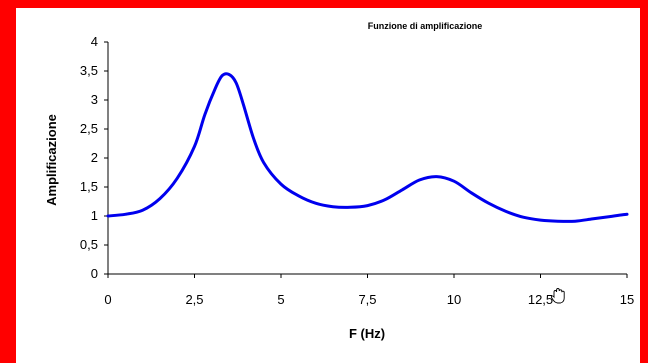 The image size is (648, 363). I want to click on y-tick-label: 0,5, so click(89, 244).